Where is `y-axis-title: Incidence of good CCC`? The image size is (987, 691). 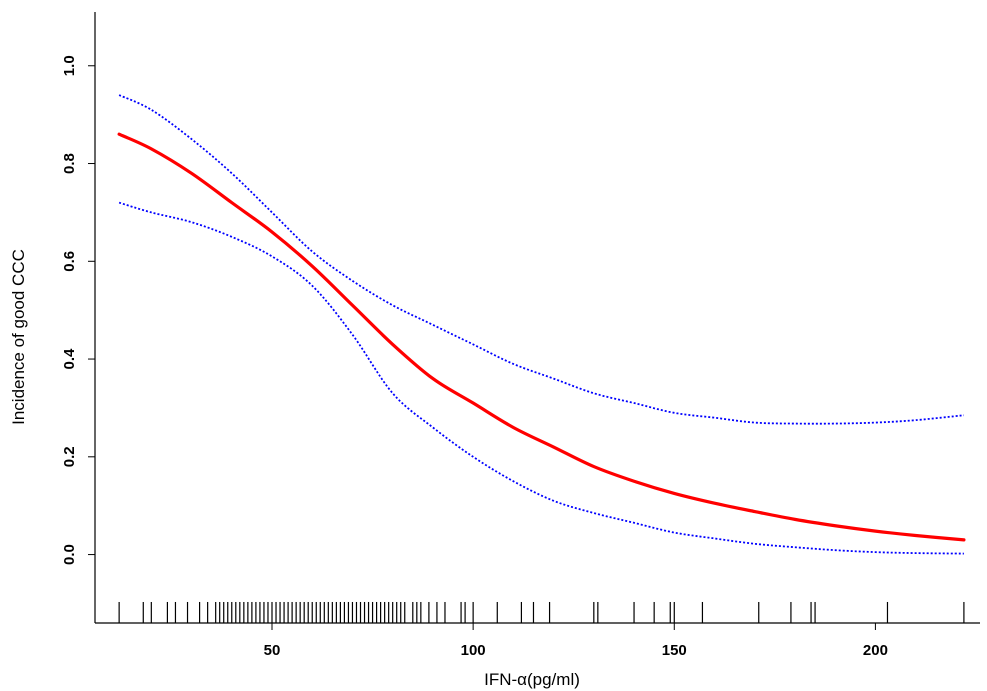
y-axis-title: Incidence of good CCC is located at coordinates (18, 337).